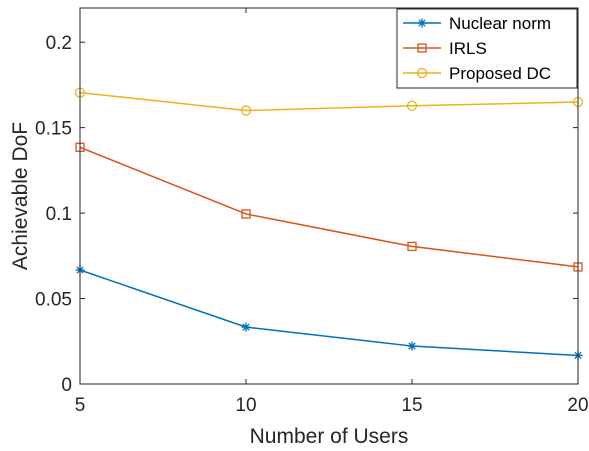  What do you see at coordinates (329, 436) in the screenshot?
I see `x-axis-label: Number of Users` at bounding box center [329, 436].